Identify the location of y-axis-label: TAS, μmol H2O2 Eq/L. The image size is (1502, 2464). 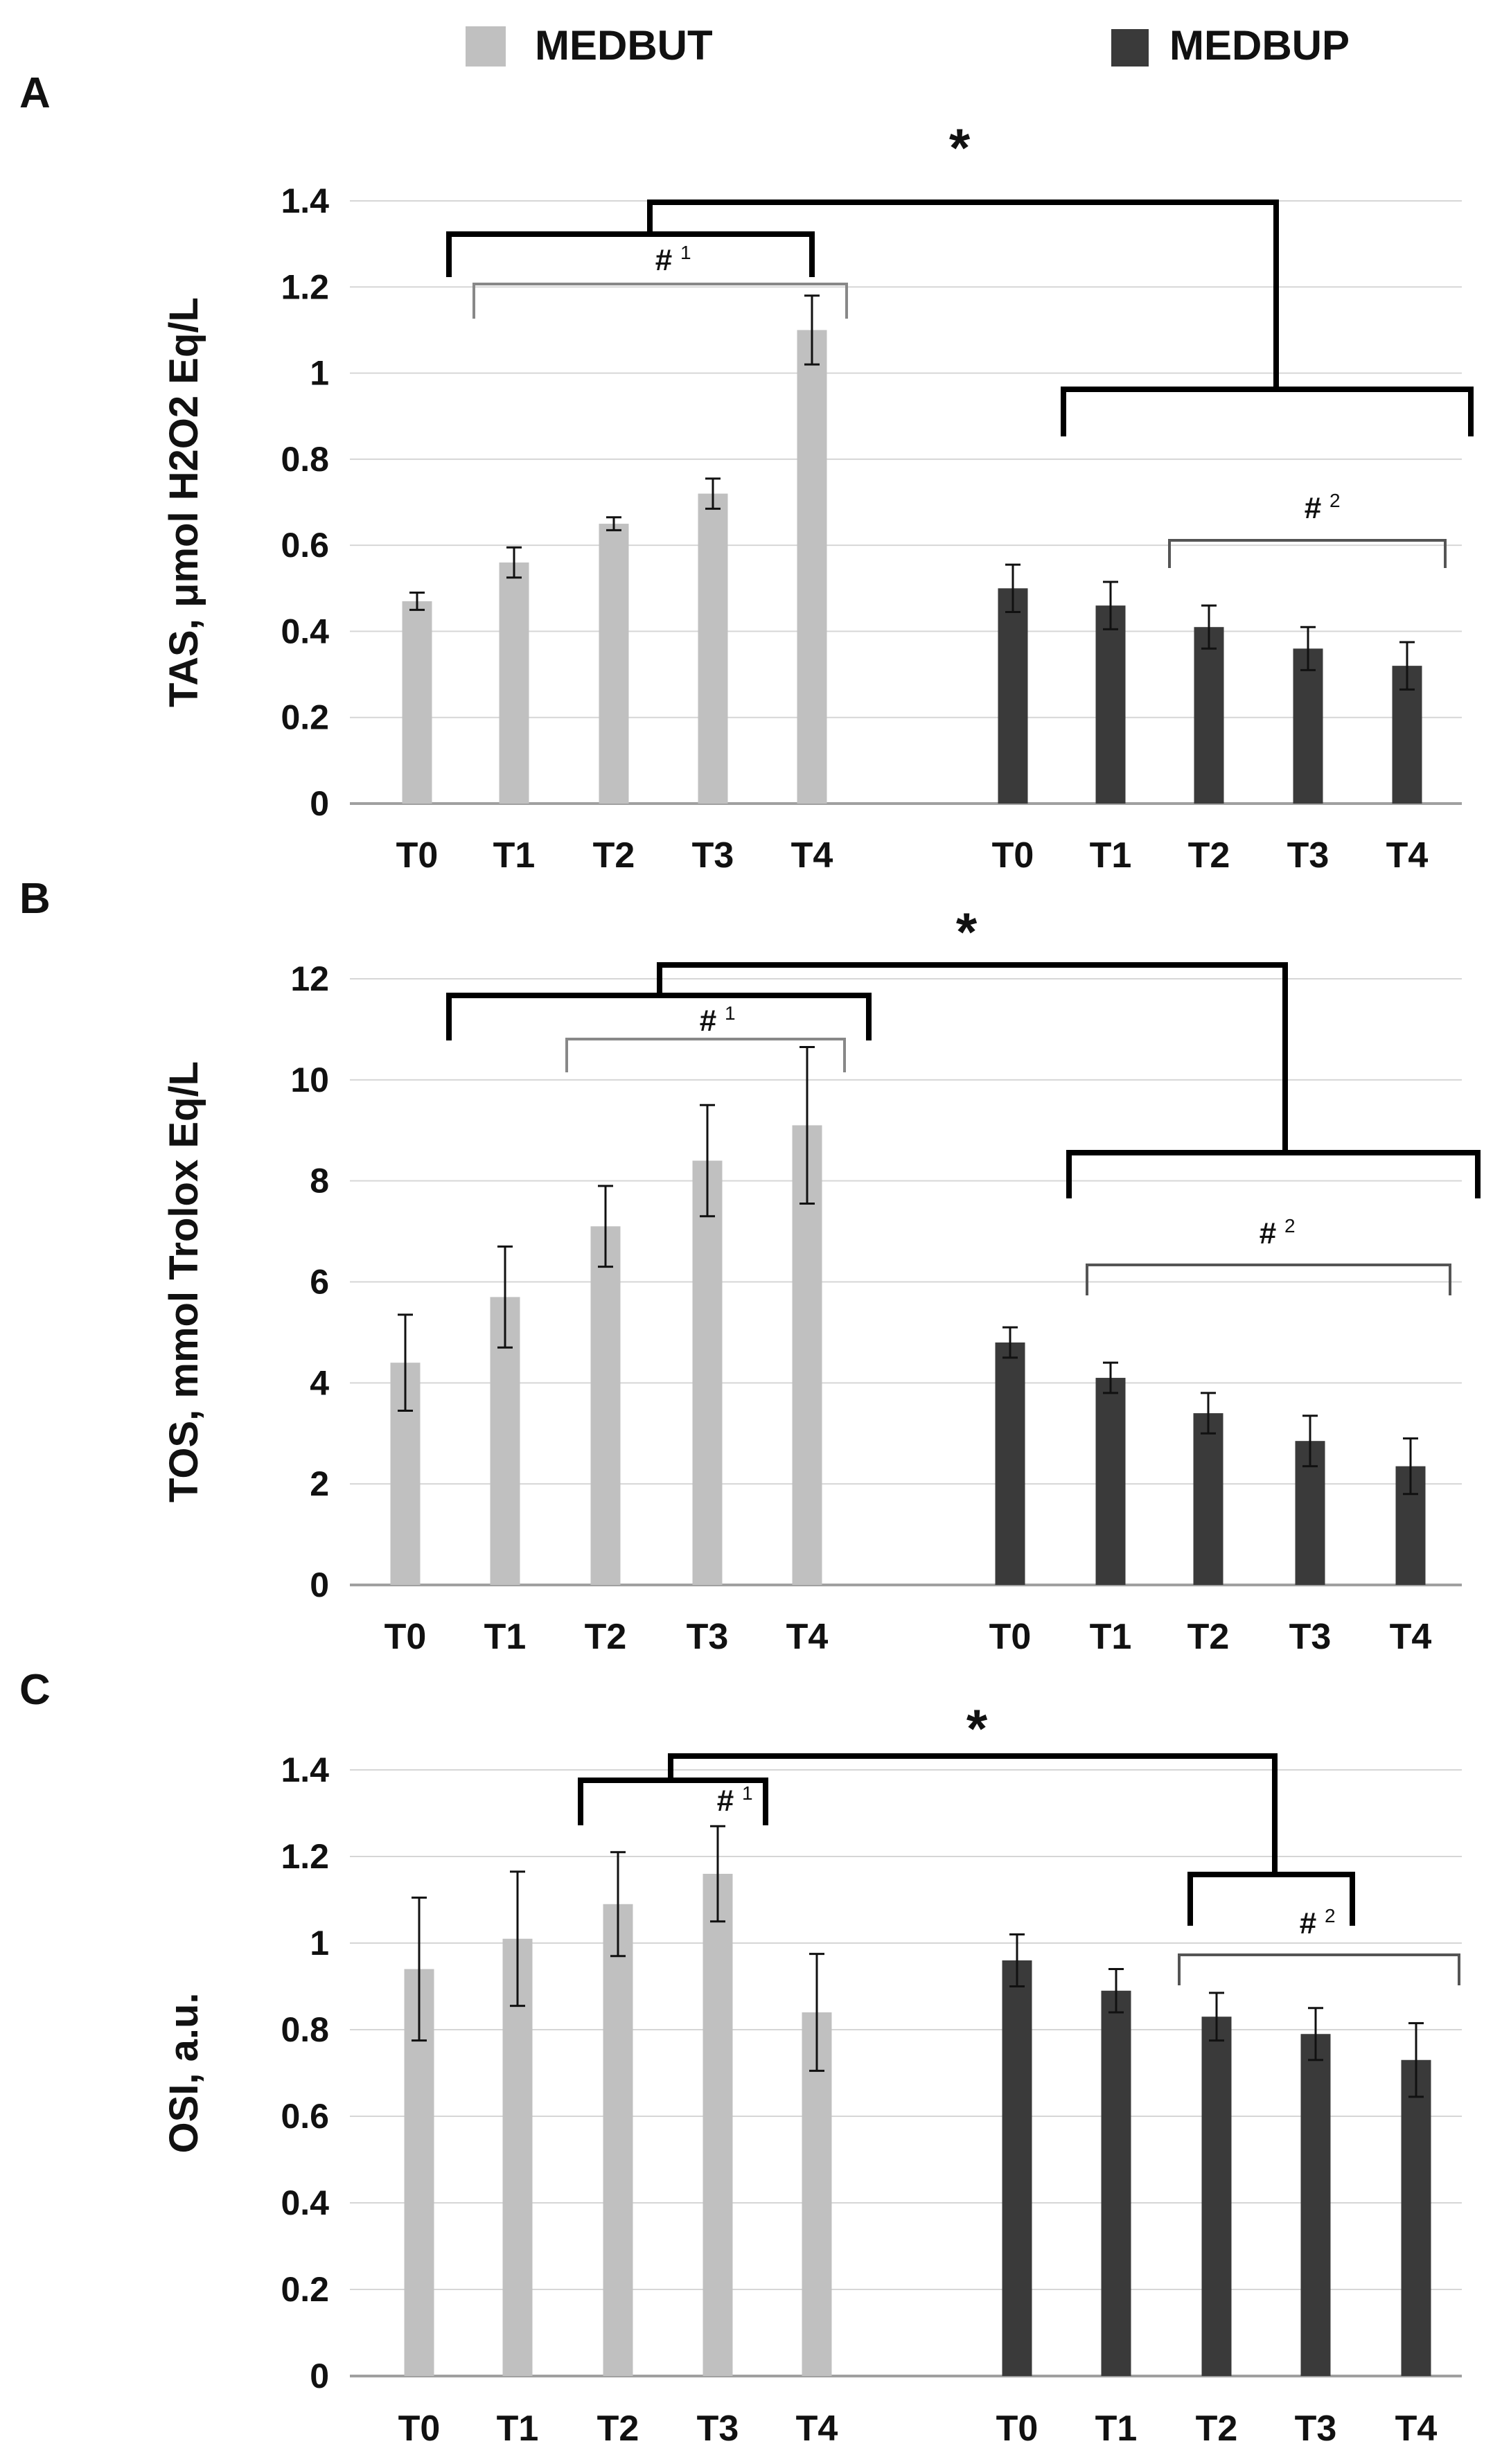
(183, 502).